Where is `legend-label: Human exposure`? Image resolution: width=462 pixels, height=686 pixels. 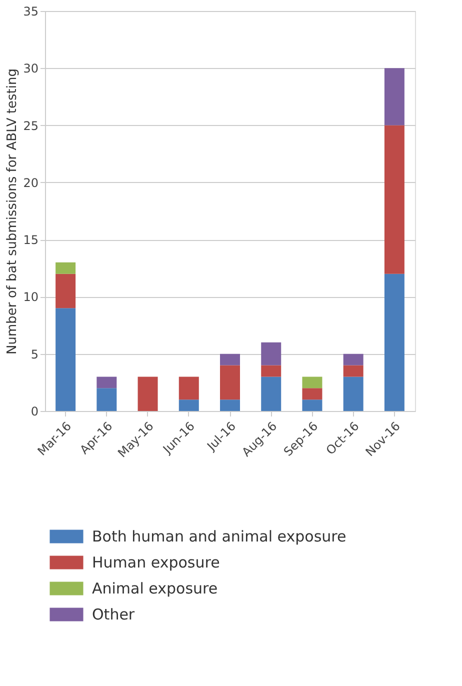 legend-label: Human exposure is located at coordinates (156, 563).